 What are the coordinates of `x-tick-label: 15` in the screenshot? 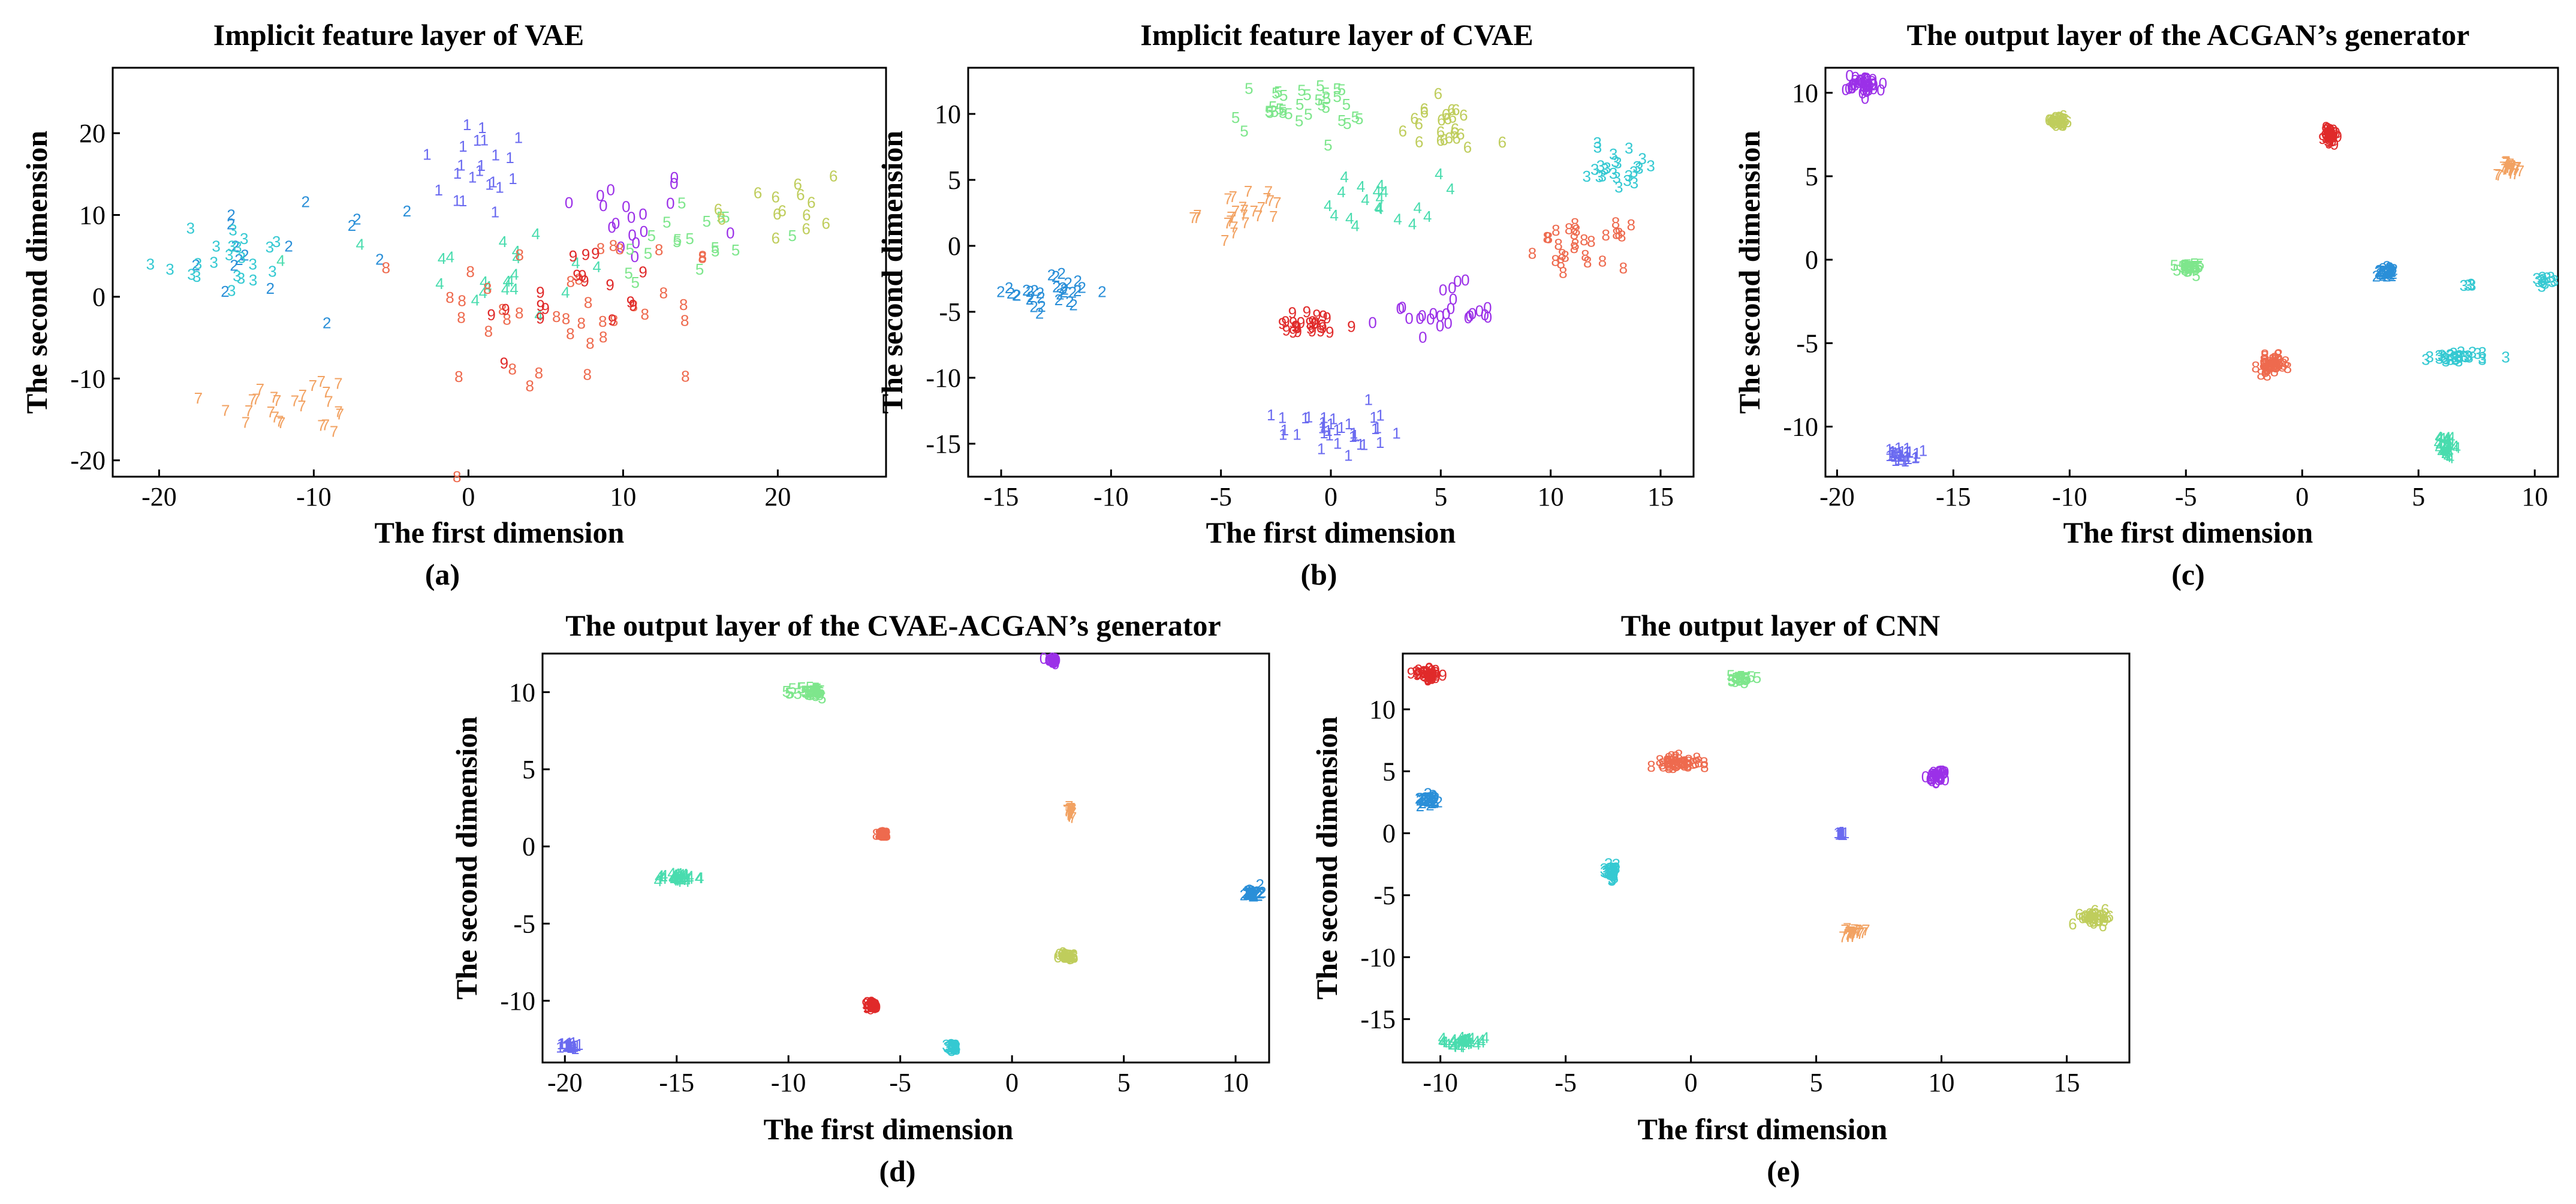 It's located at (1660, 496).